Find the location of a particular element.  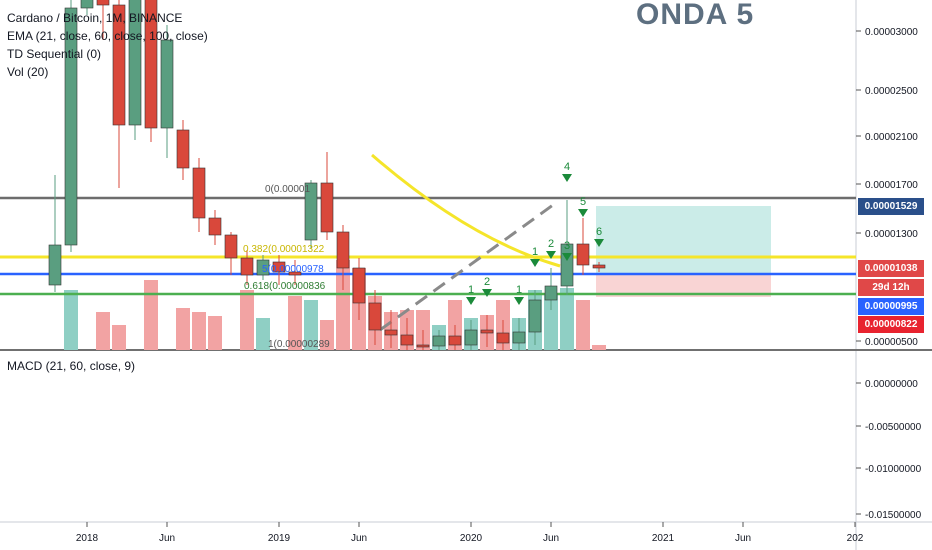

time-tick-label: 2019 is located at coordinates (279, 538).